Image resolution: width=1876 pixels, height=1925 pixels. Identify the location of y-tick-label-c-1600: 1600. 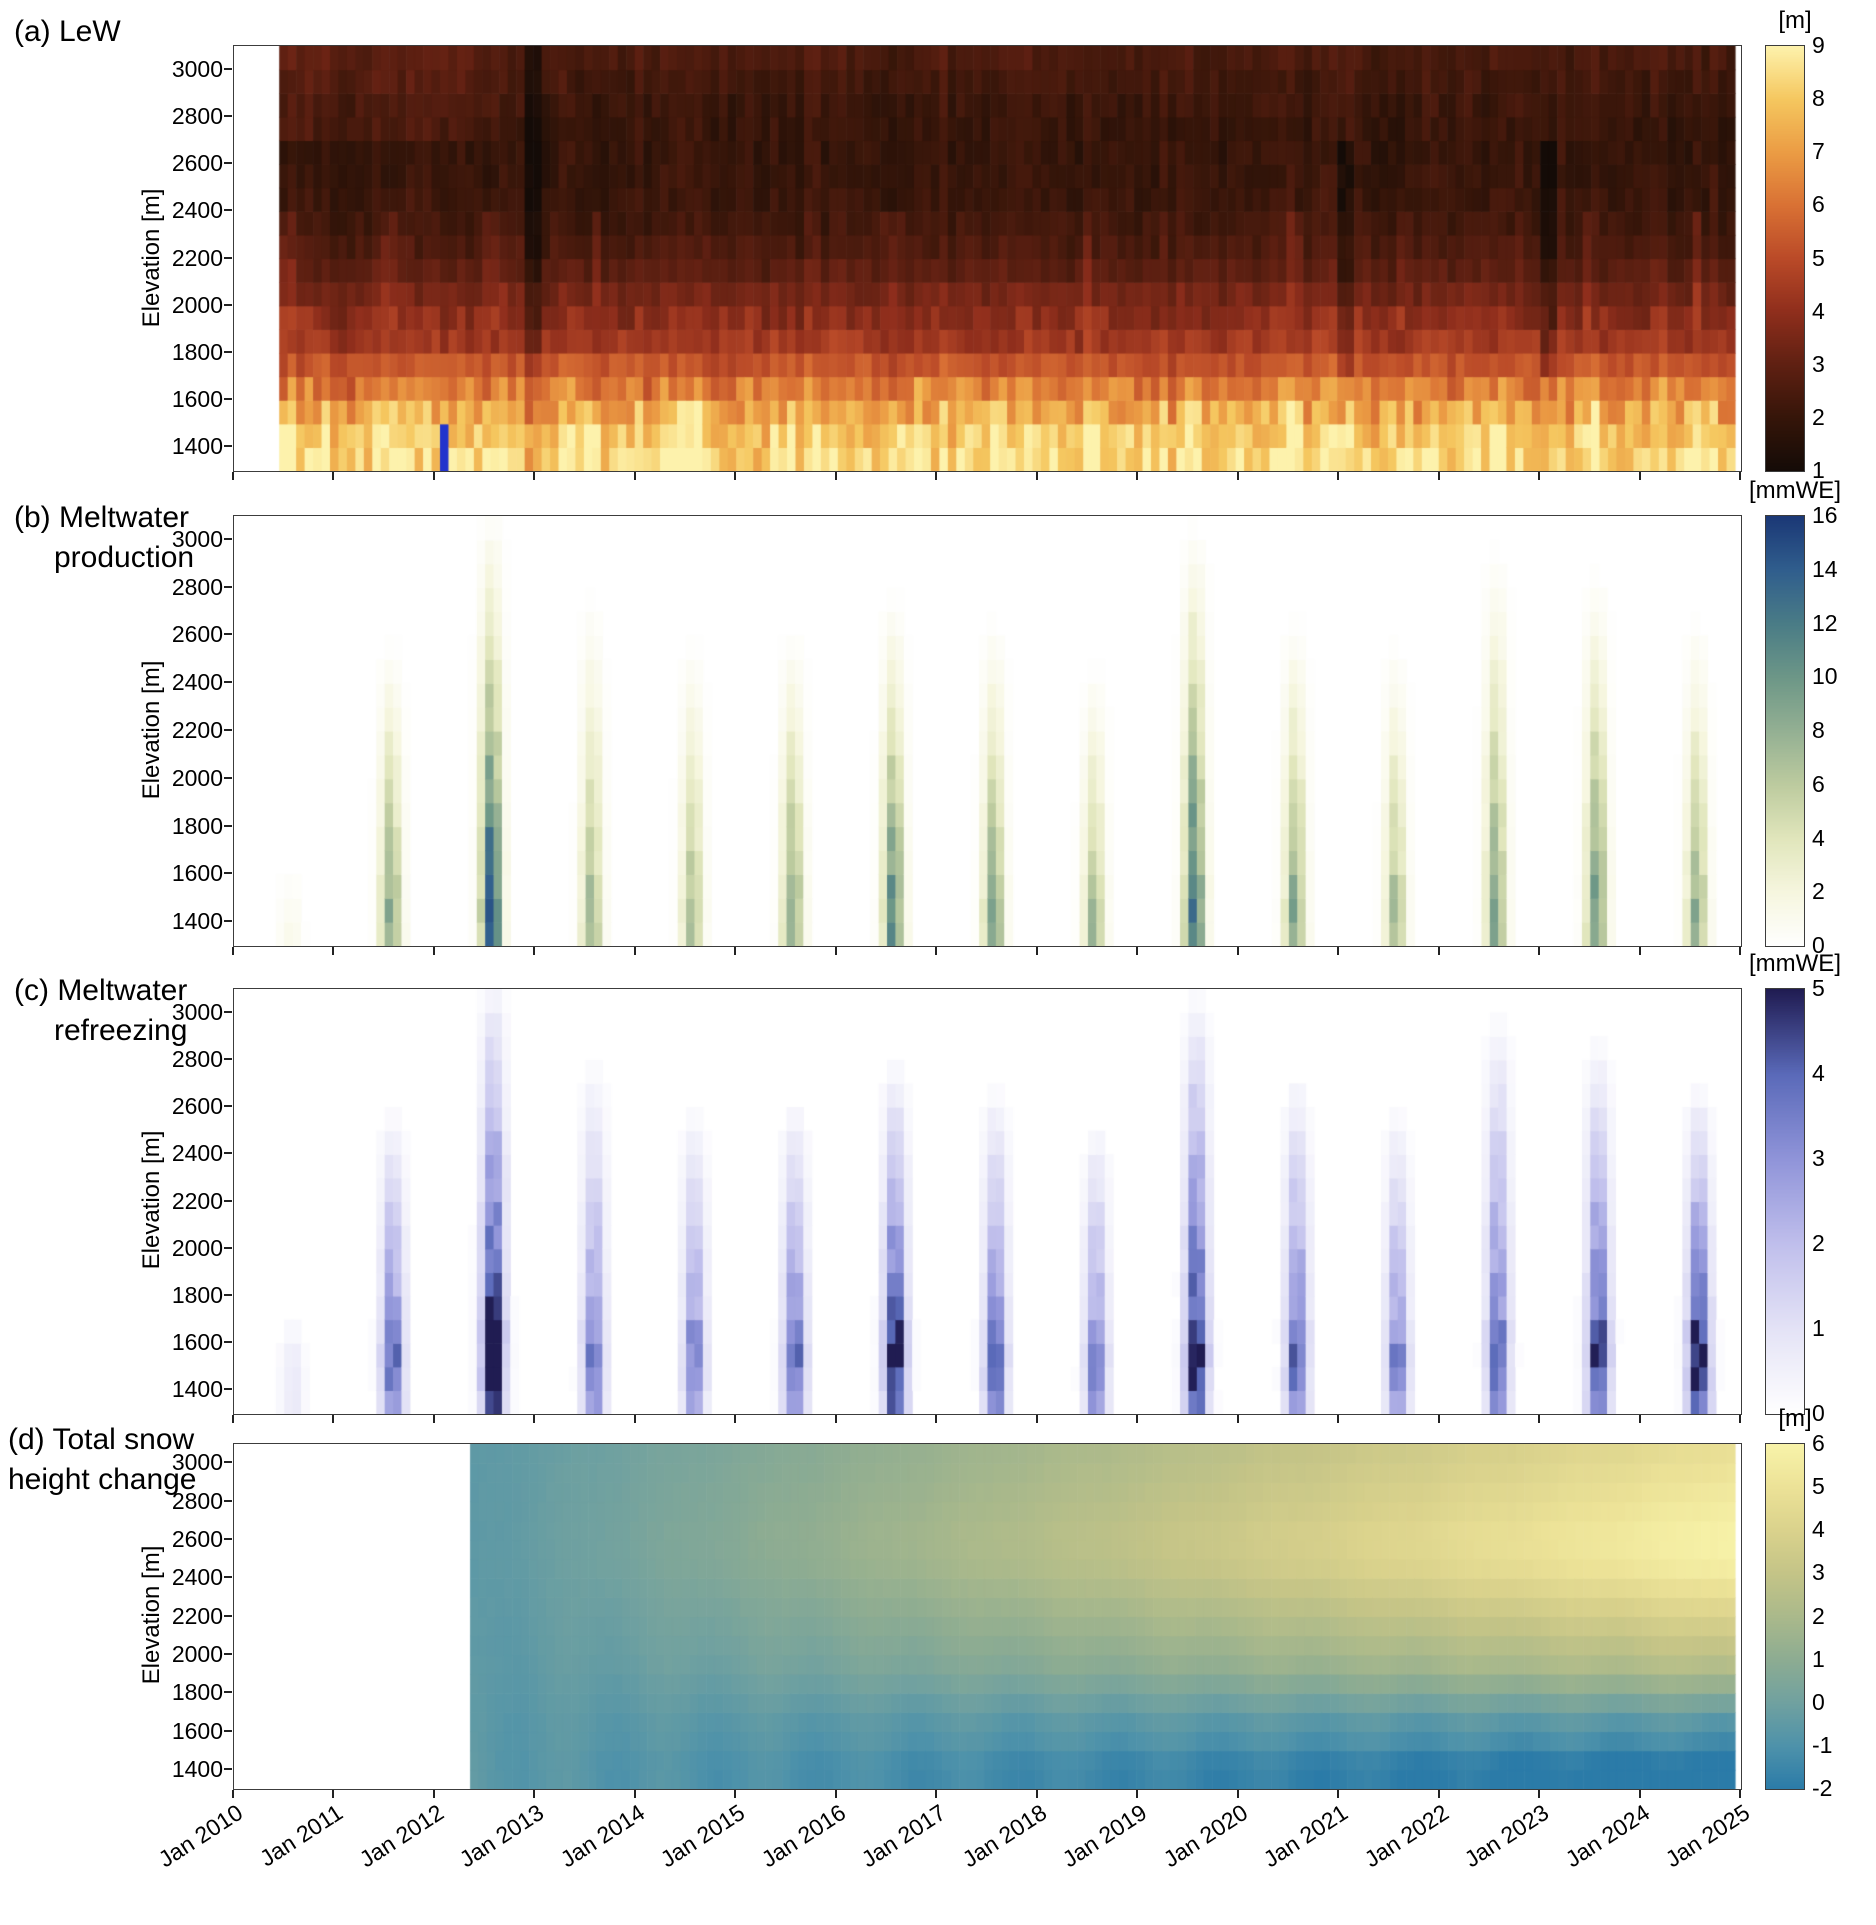
(197, 1342).